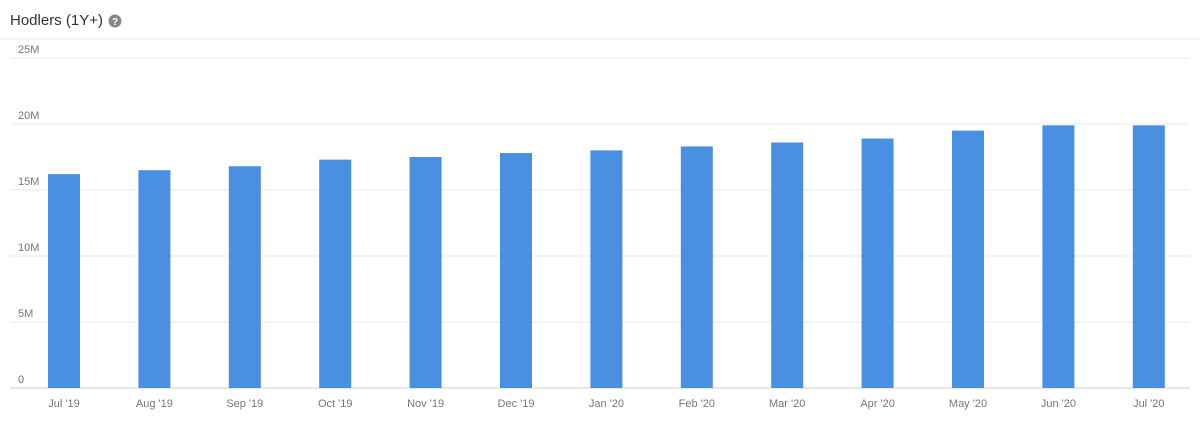 Image resolution: width=1200 pixels, height=424 pixels. What do you see at coordinates (335, 404) in the screenshot?
I see `x-tick-label: Oct '19` at bounding box center [335, 404].